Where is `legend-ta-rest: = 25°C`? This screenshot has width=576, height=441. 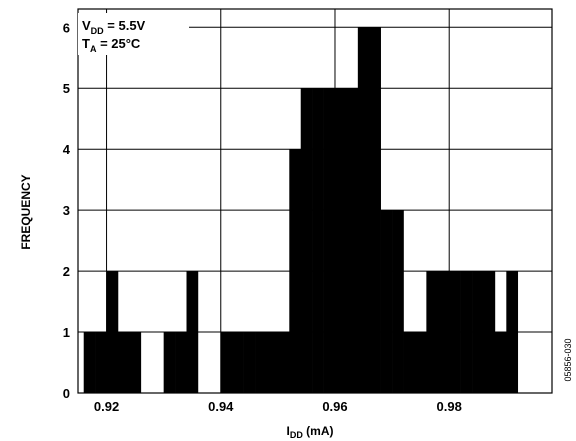 legend-ta-rest: = 25°C is located at coordinates (118, 43).